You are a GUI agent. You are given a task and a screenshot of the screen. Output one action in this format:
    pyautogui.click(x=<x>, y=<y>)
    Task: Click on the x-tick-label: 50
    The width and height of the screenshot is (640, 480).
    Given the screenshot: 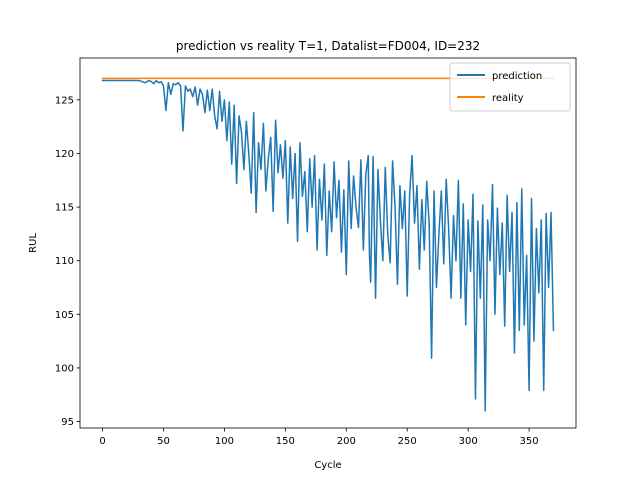 What is the action you would take?
    pyautogui.click(x=163, y=441)
    